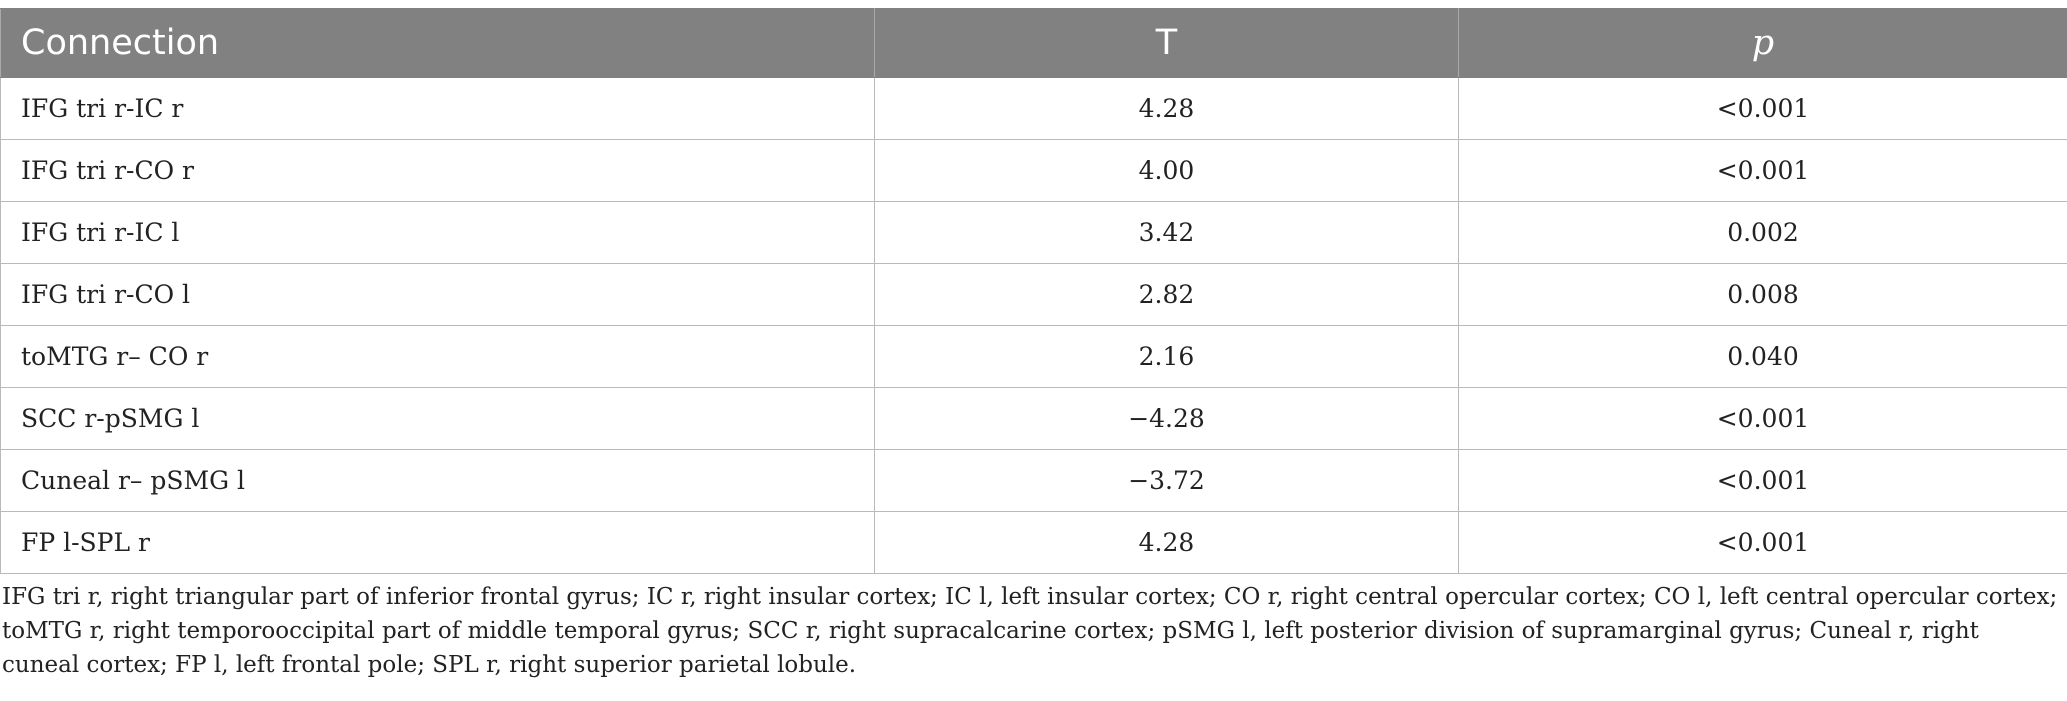  What do you see at coordinates (1166, 43) in the screenshot?
I see `header-t: T` at bounding box center [1166, 43].